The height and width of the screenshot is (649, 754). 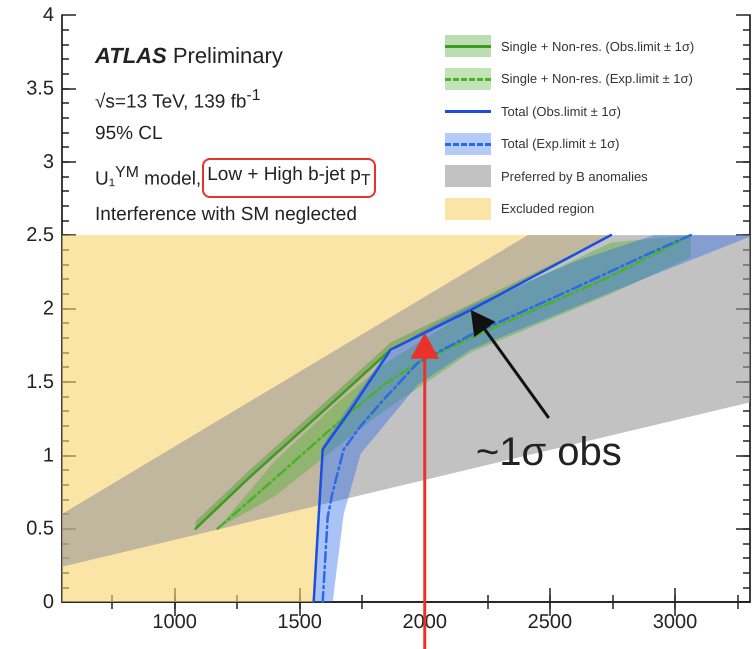 What do you see at coordinates (40, 529) in the screenshot?
I see `y-tick-label: 0.5` at bounding box center [40, 529].